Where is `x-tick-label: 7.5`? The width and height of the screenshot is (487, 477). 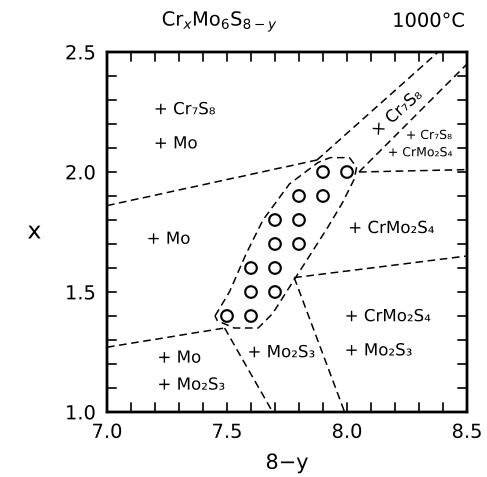 x-tick-label: 7.5 is located at coordinates (227, 431).